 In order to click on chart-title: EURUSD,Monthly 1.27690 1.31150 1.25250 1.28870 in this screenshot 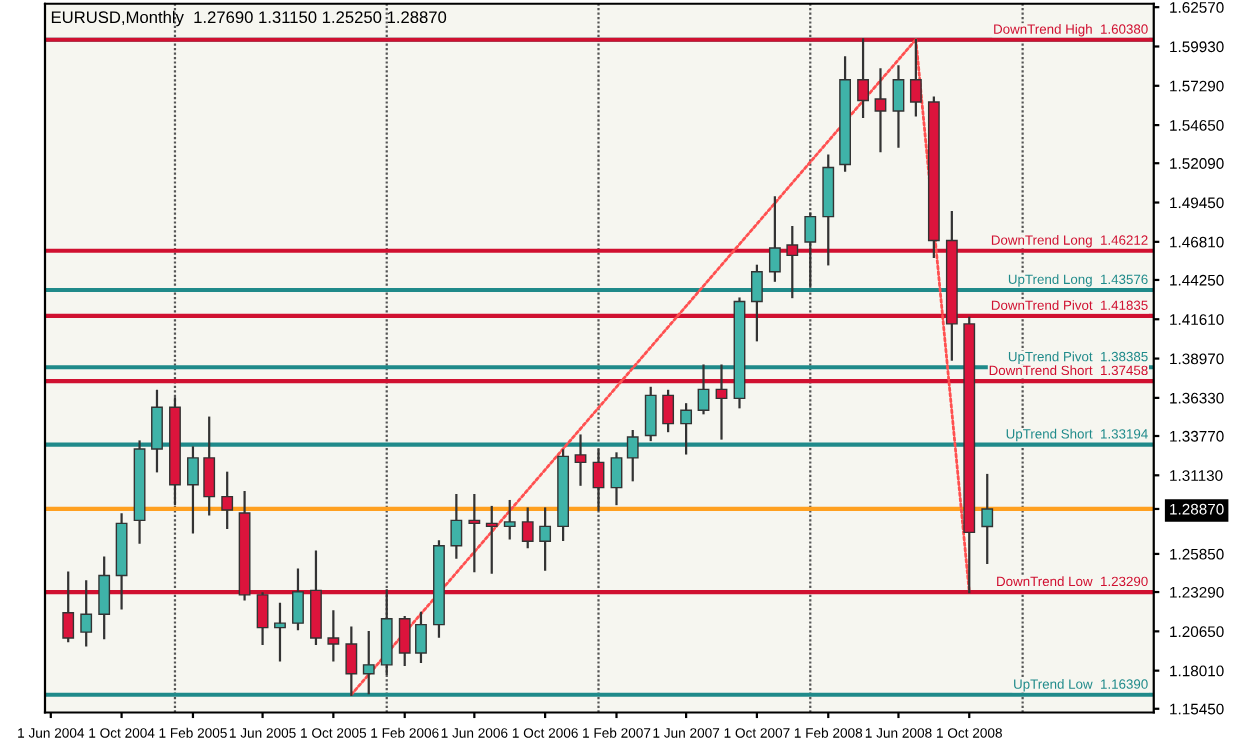, I will do `click(249, 18)`.